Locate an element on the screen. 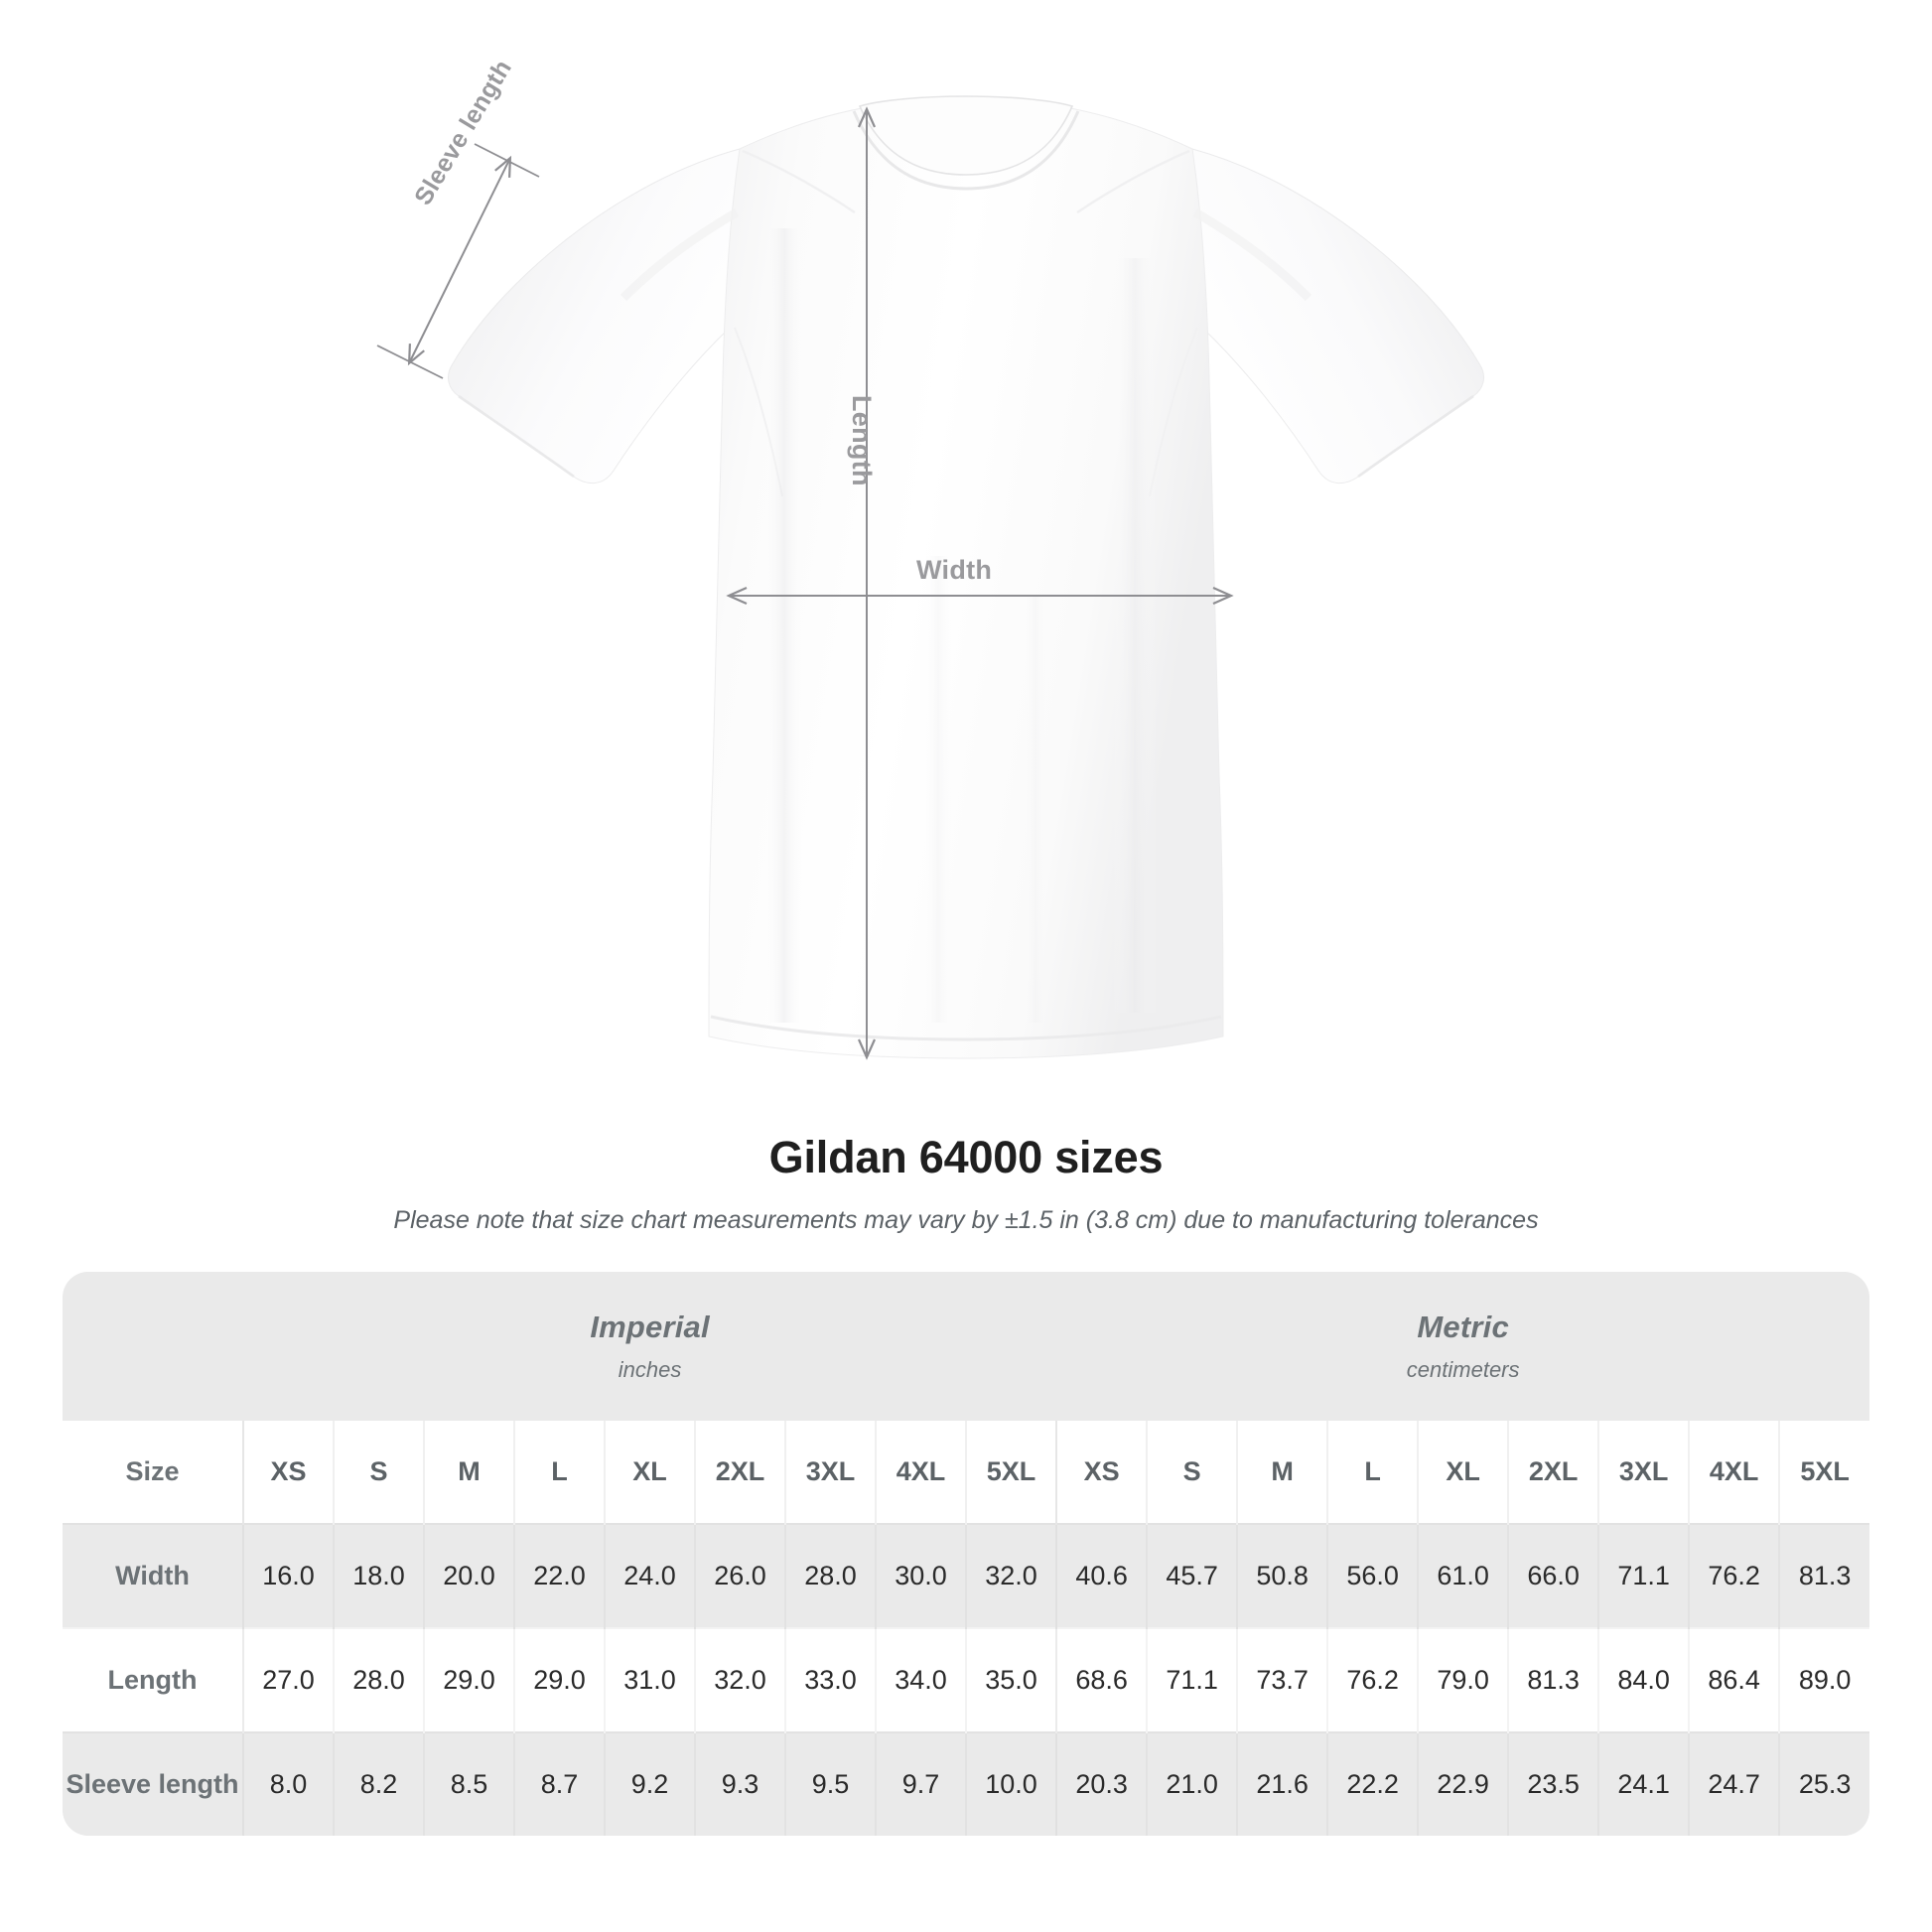 This screenshot has width=1932, height=1932. cell-width-metric-s: 45.7 is located at coordinates (1192, 1576).